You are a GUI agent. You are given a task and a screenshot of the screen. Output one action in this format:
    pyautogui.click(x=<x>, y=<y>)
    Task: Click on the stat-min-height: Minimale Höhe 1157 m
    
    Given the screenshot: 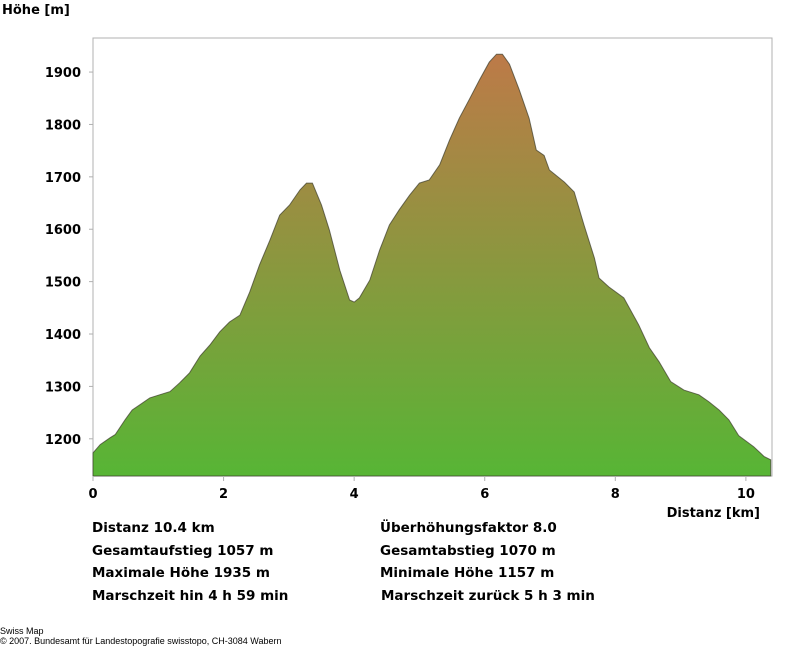 What is the action you would take?
    pyautogui.click(x=467, y=573)
    